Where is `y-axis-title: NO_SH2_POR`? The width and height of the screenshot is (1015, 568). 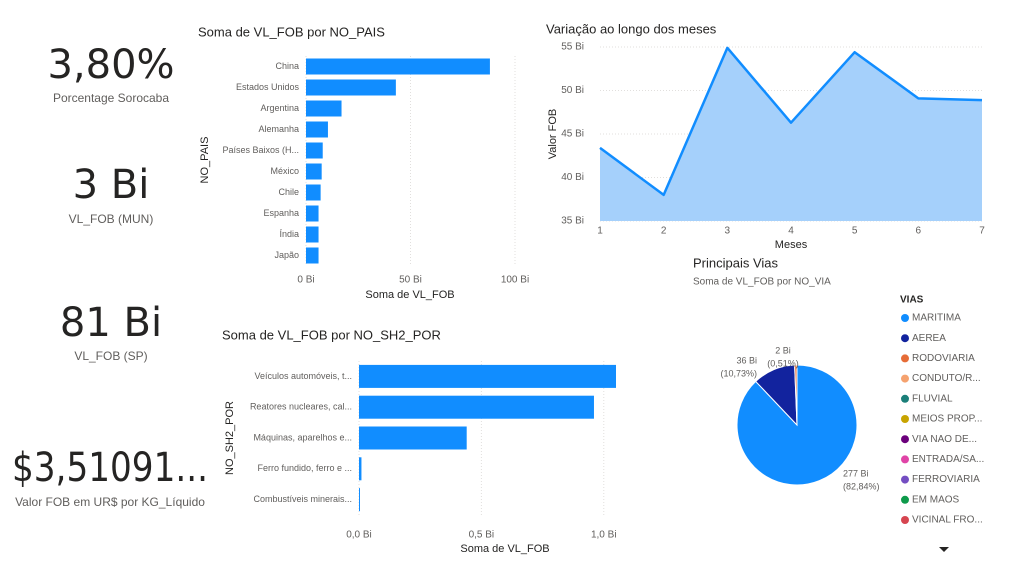 y-axis-title: NO_SH2_POR is located at coordinates (230, 438).